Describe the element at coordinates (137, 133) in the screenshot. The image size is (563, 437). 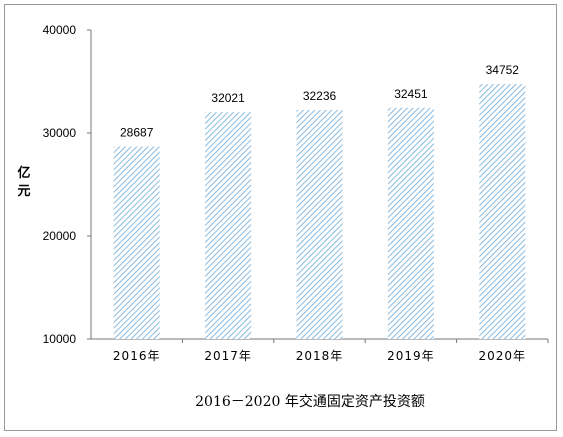
I see `bar-value-label: 28687` at that location.